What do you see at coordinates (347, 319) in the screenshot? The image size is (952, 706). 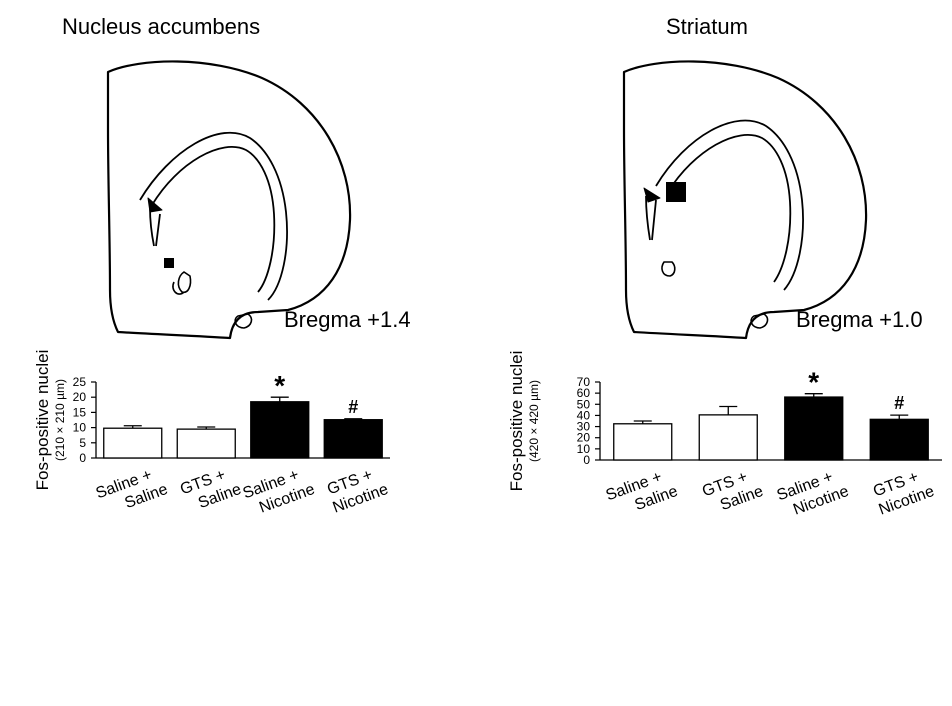 I see `bregma-label-left: Bregma +1.4` at bounding box center [347, 319].